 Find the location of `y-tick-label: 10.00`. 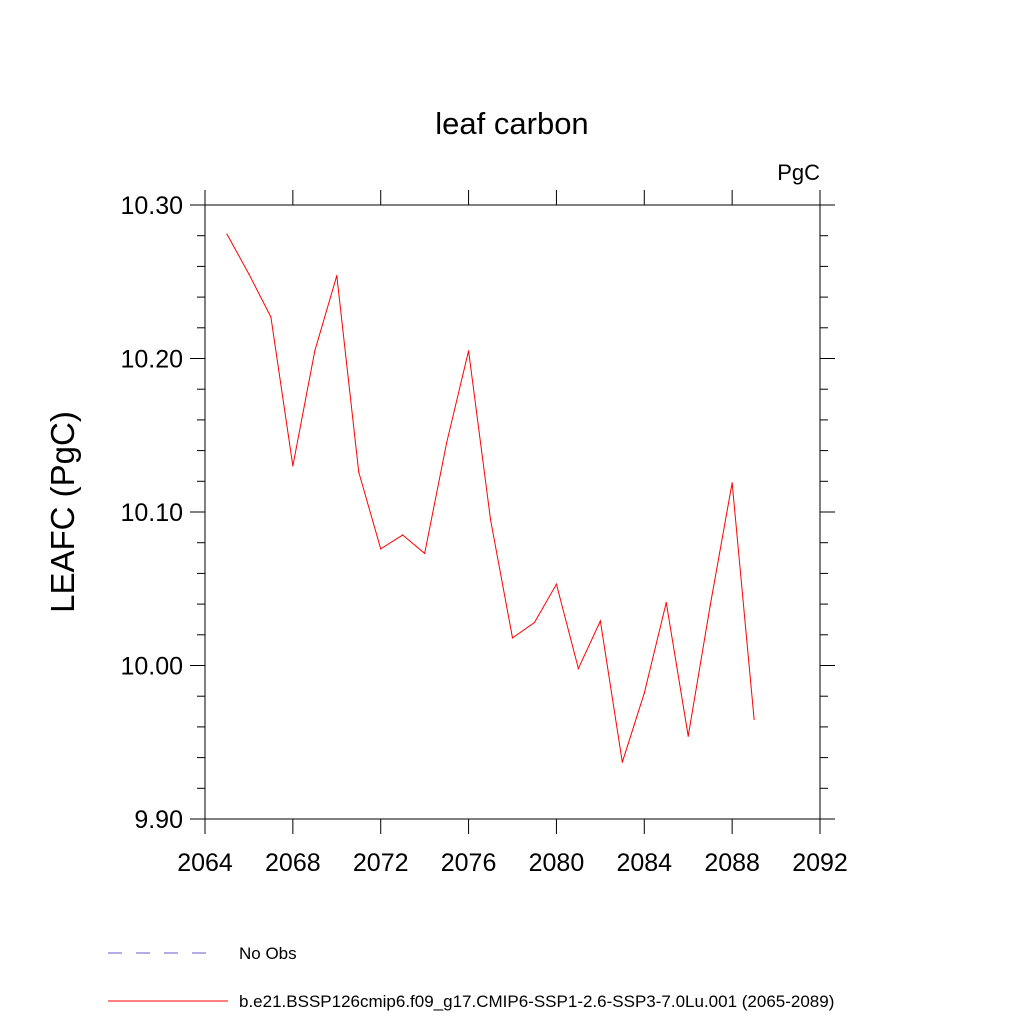

y-tick-label: 10.00 is located at coordinates (151, 667).